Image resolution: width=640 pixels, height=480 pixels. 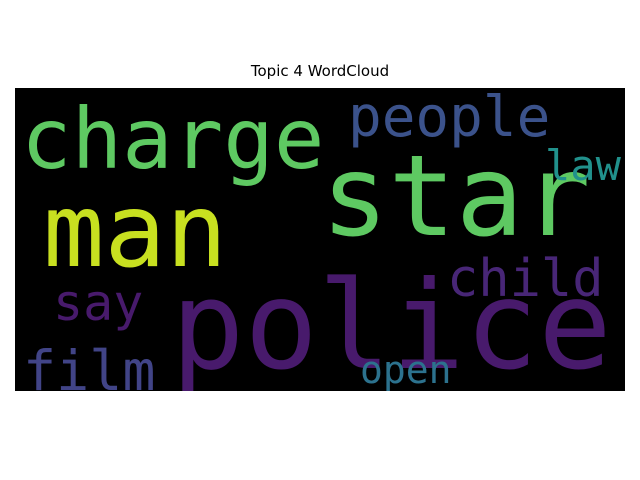 What do you see at coordinates (320, 71) in the screenshot?
I see `chart-title: Topic 4 WordCloud` at bounding box center [320, 71].